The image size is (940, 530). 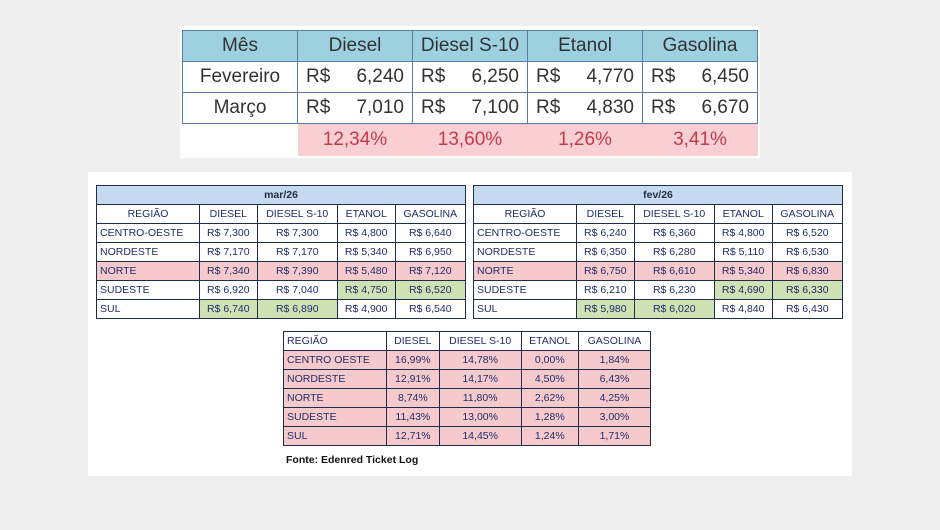 What do you see at coordinates (807, 271) in the screenshot?
I see `value-cell: R$ 6,830` at bounding box center [807, 271].